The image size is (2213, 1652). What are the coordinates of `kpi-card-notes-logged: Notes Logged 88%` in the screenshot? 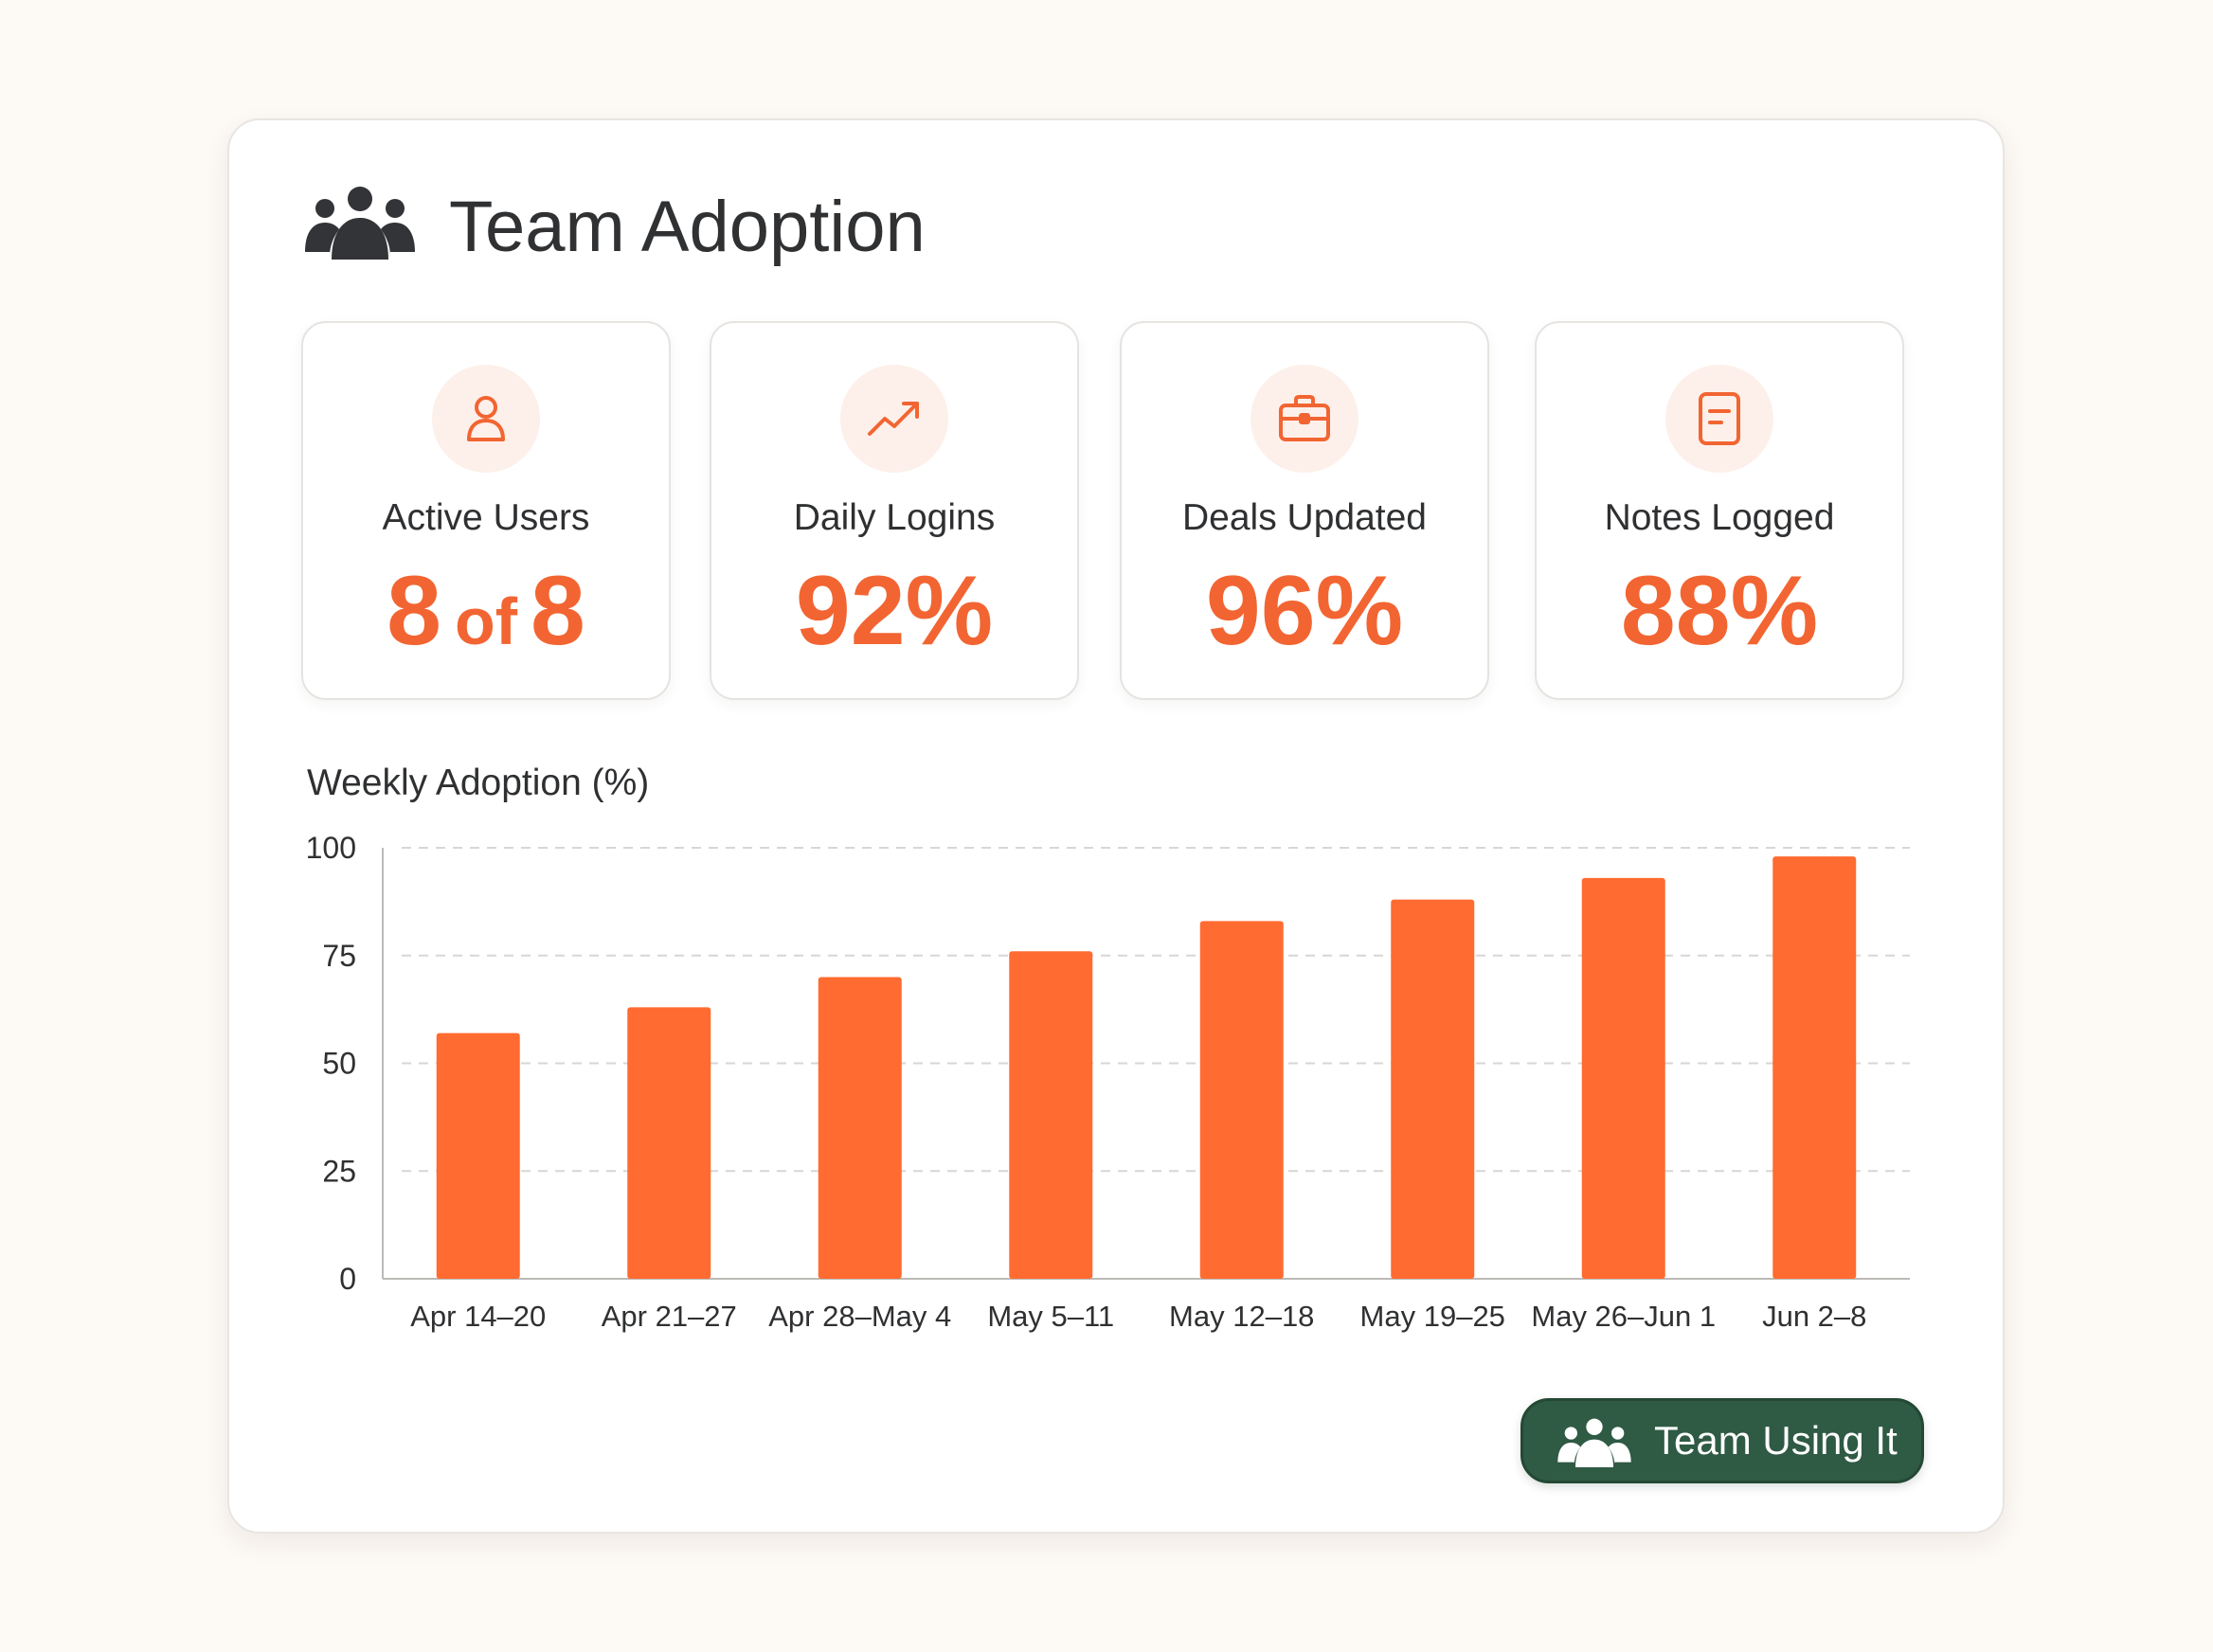 It's located at (1719, 510).